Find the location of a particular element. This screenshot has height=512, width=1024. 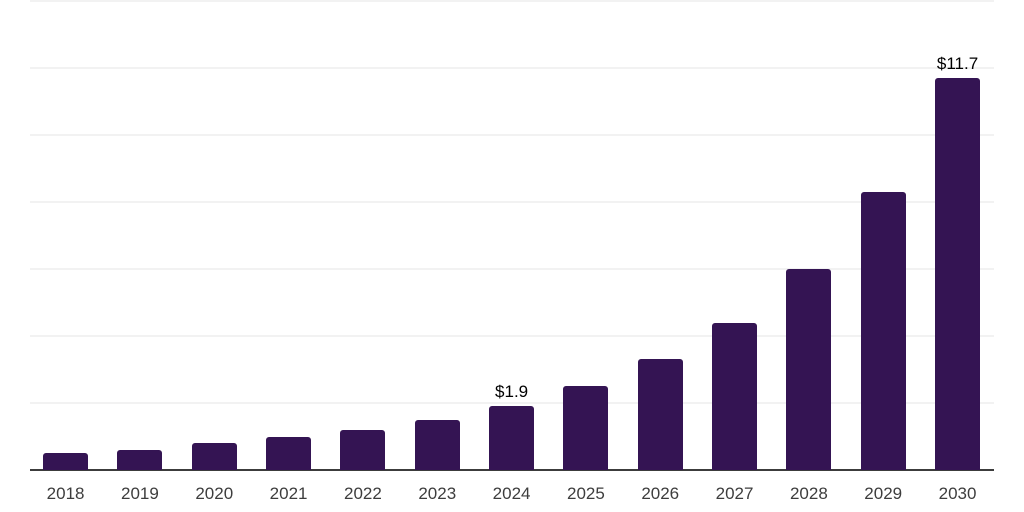

x-tick-label-2019: 2019 is located at coordinates (140, 493).